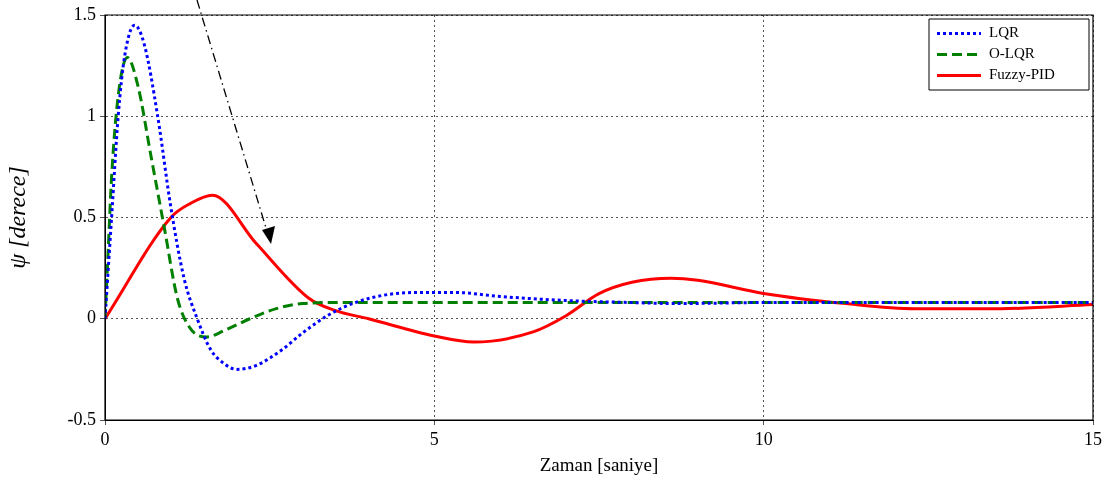 Image resolution: width=1115 pixels, height=481 pixels. I want to click on y-tick-label: 1.5, so click(84, 13).